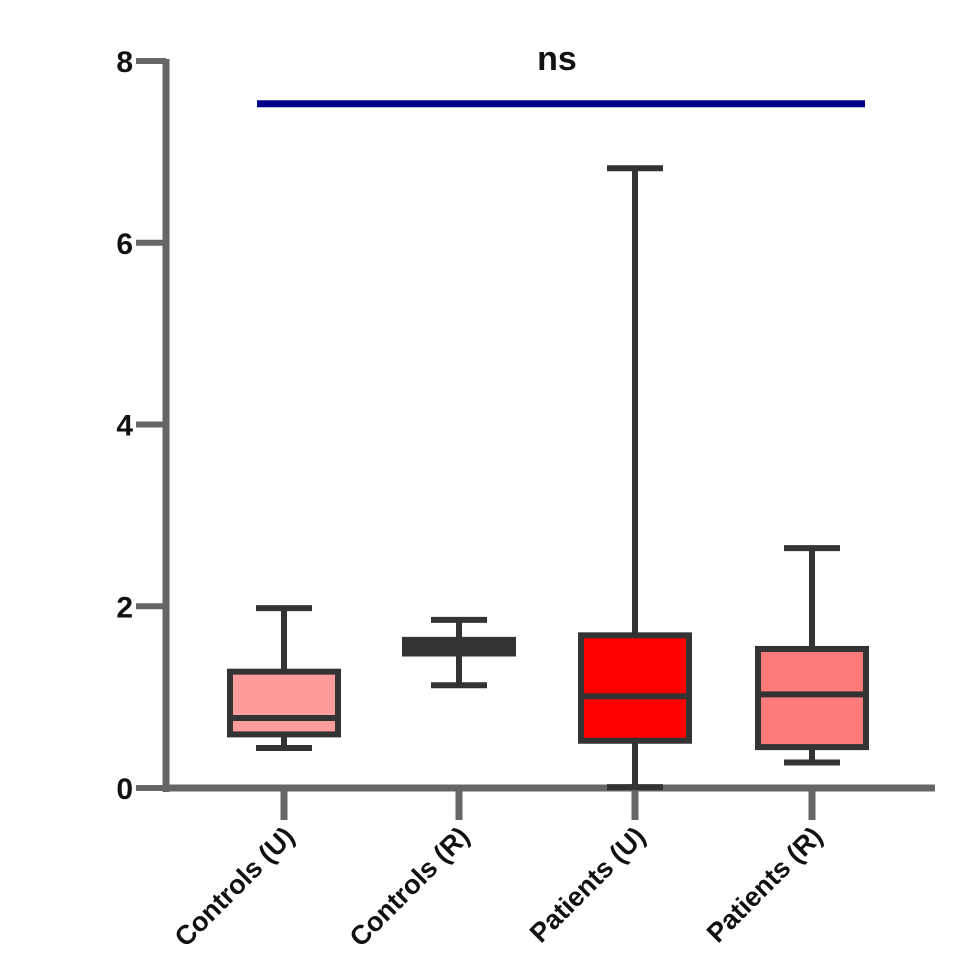 The height and width of the screenshot is (980, 980). I want to click on significance-label: ns, so click(557, 59).